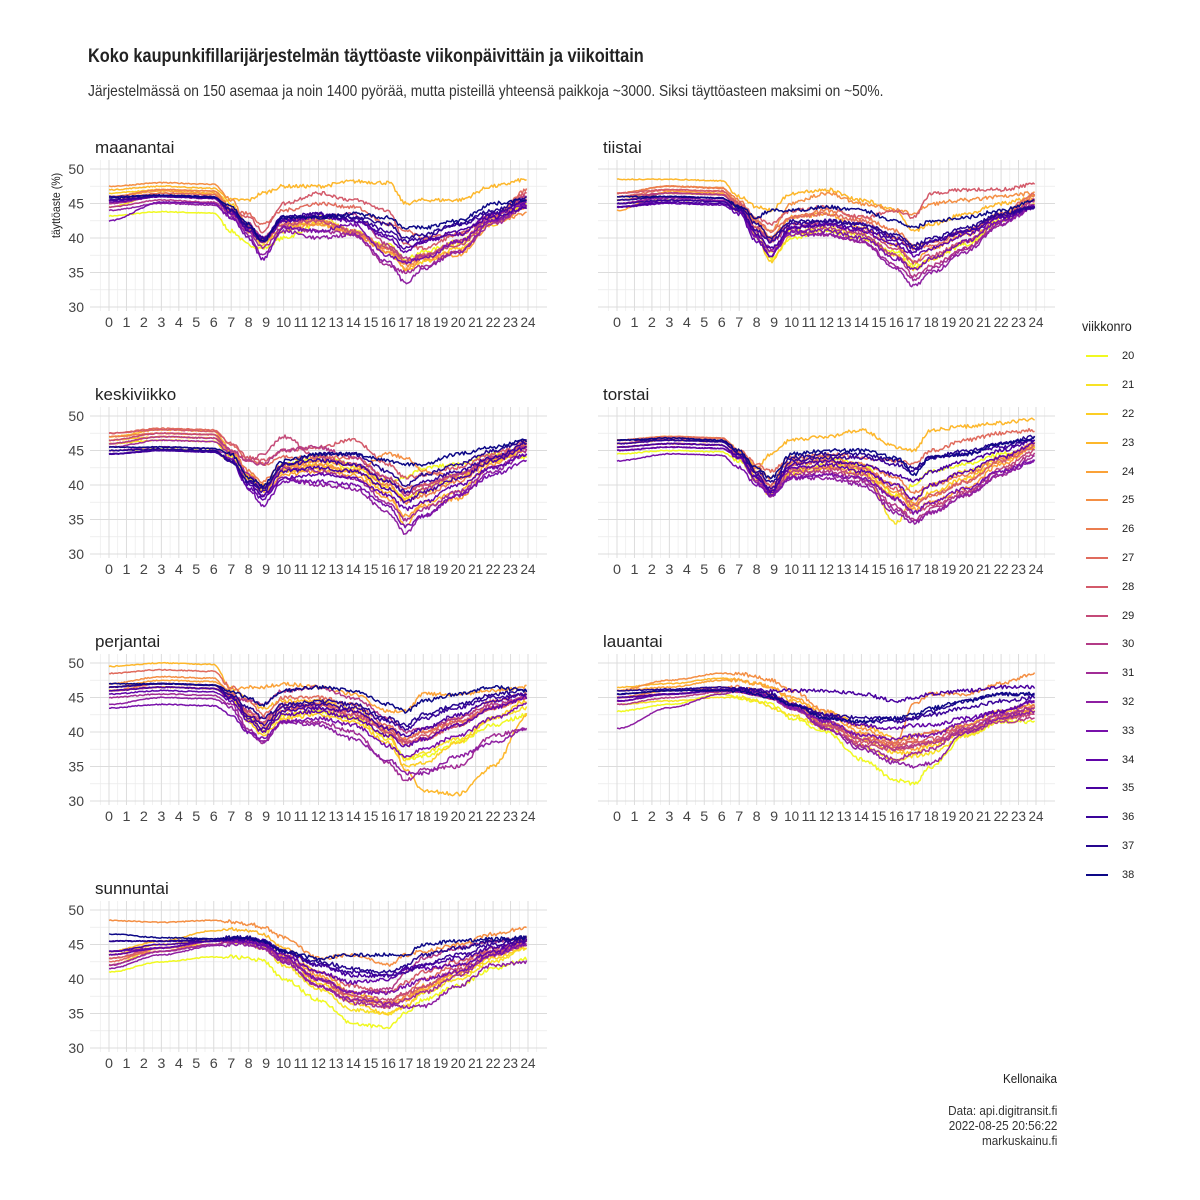  Describe the element at coordinates (1109, 586) in the screenshot. I see `legend-item: 28` at that location.